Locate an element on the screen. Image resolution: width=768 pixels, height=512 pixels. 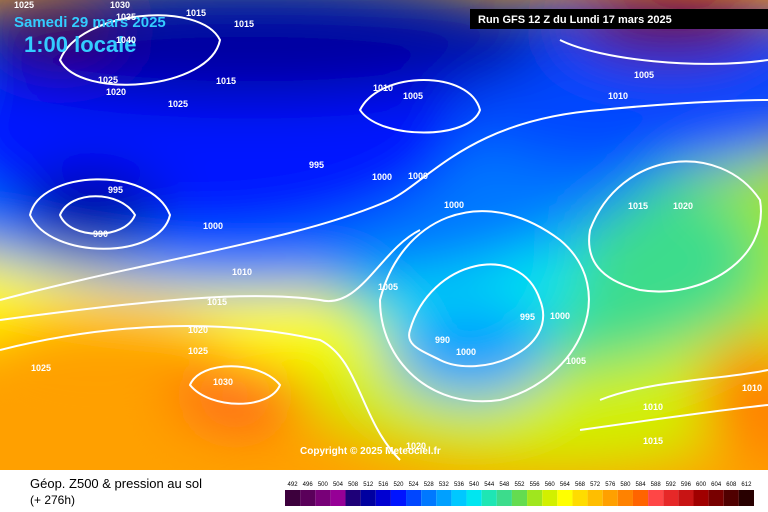
legend-label: 548 is located at coordinates (504, 485).